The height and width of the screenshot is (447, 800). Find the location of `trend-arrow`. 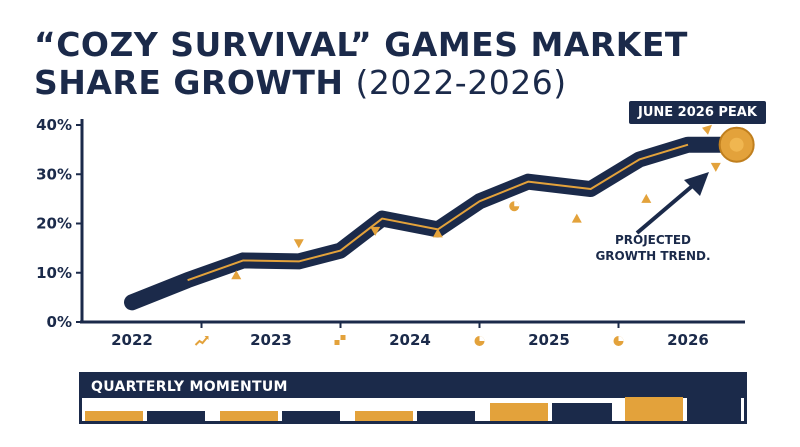

trend-arrow is located at coordinates (667, 207).